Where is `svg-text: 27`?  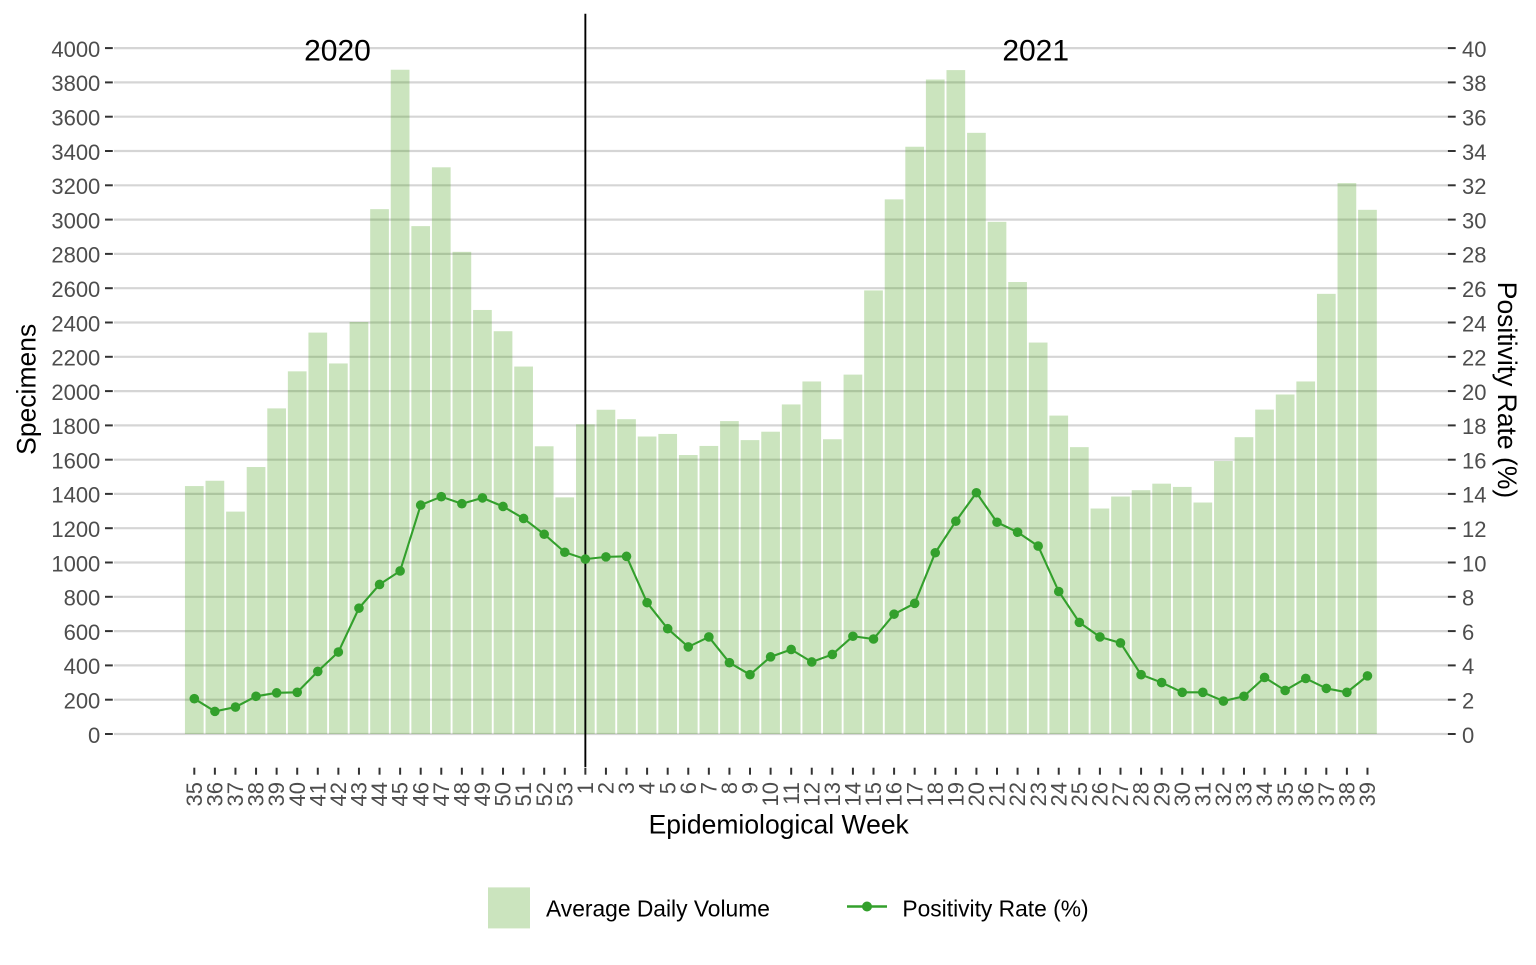
svg-text: 27 is located at coordinates (1120, 794).